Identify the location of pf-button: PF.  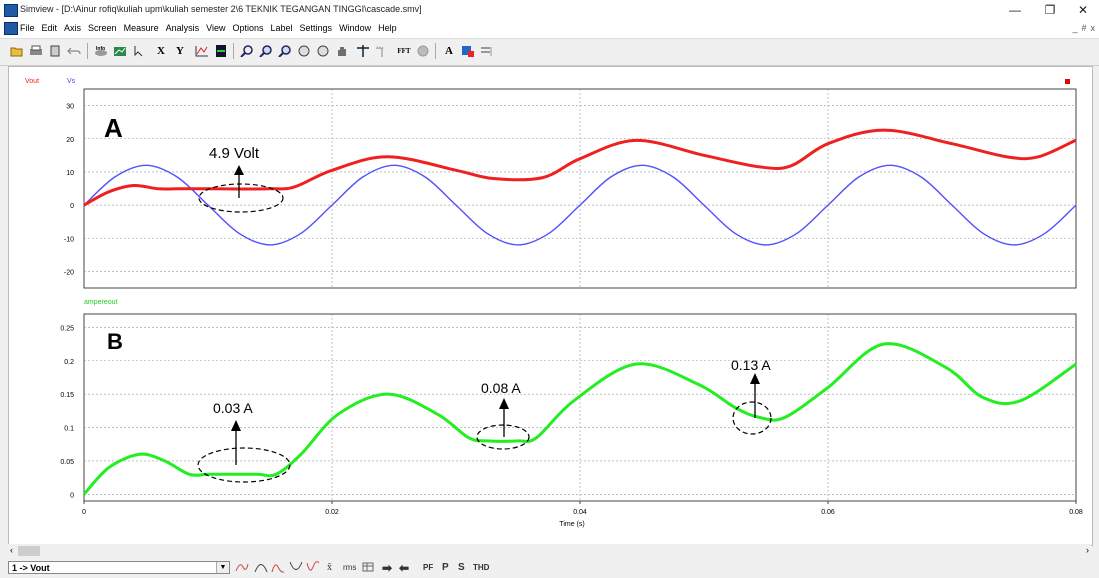
(428, 567).